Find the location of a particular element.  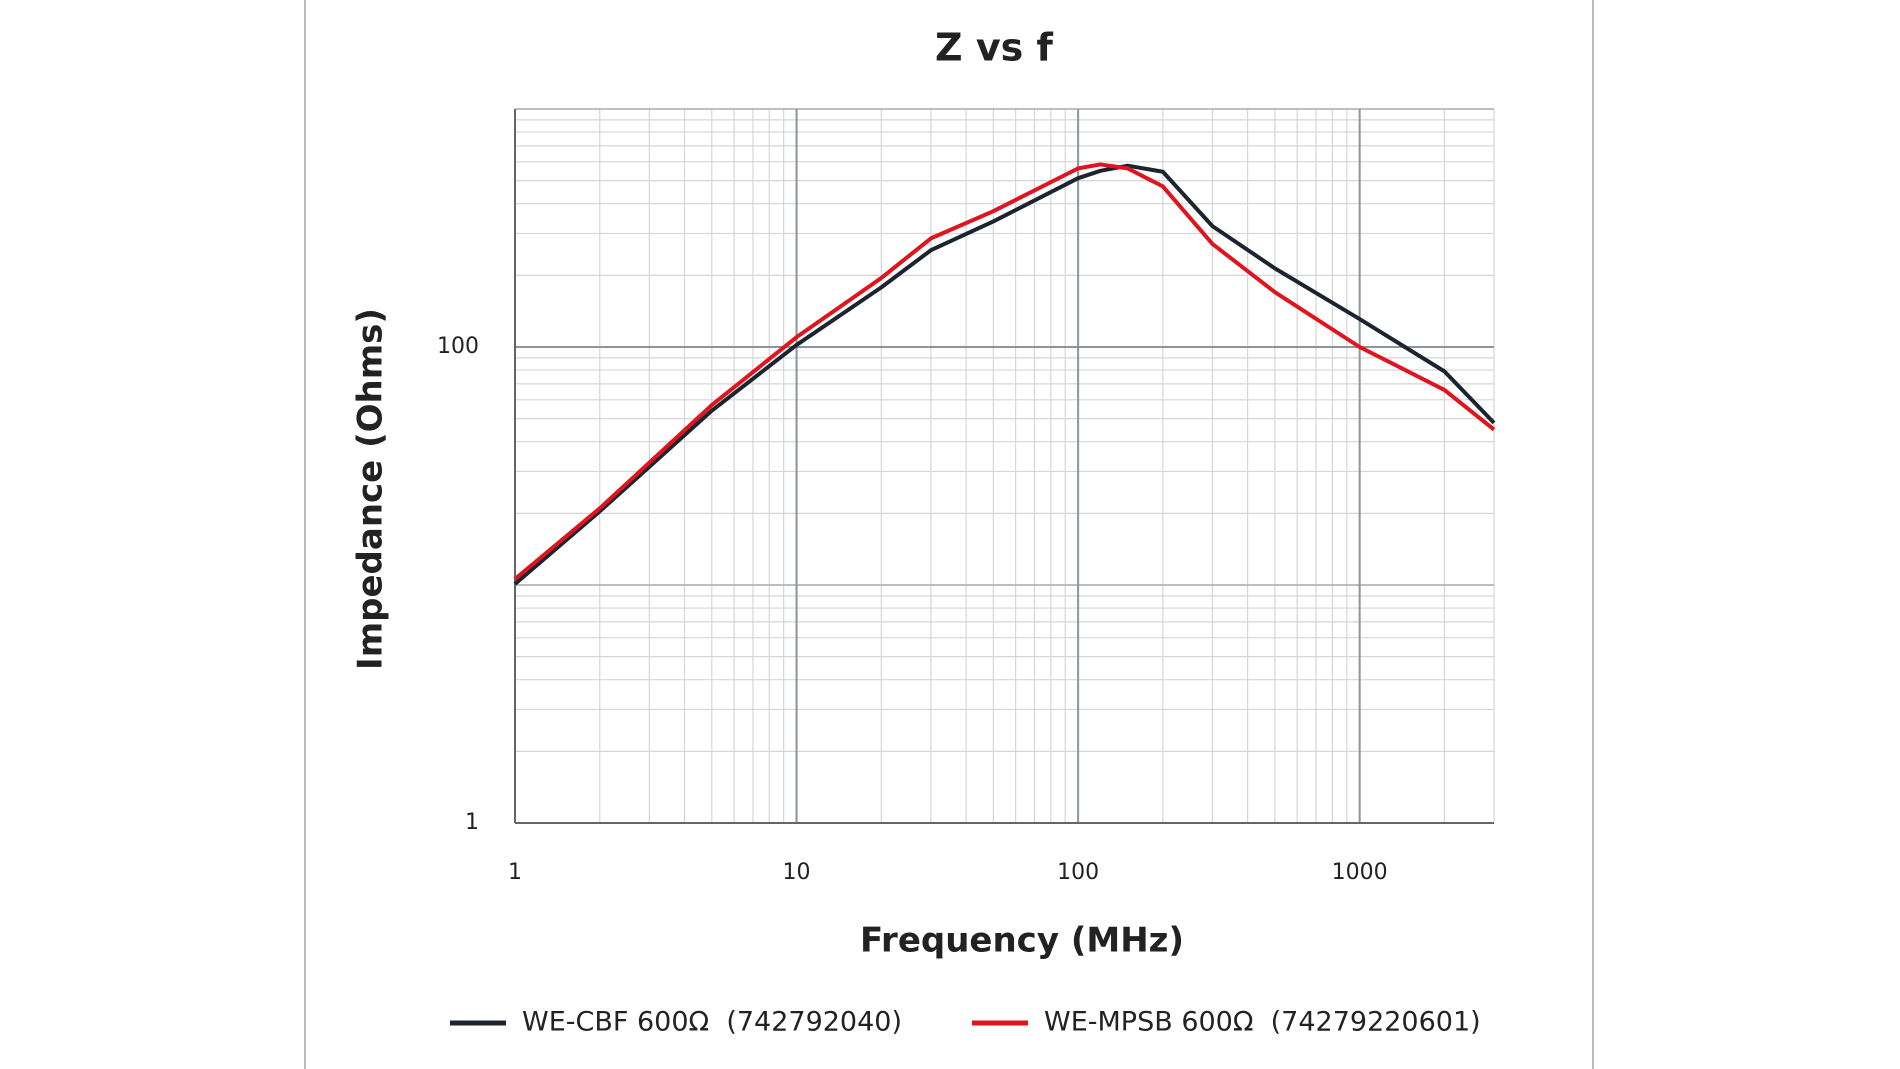

x-tick-label: 100 is located at coordinates (1078, 872).